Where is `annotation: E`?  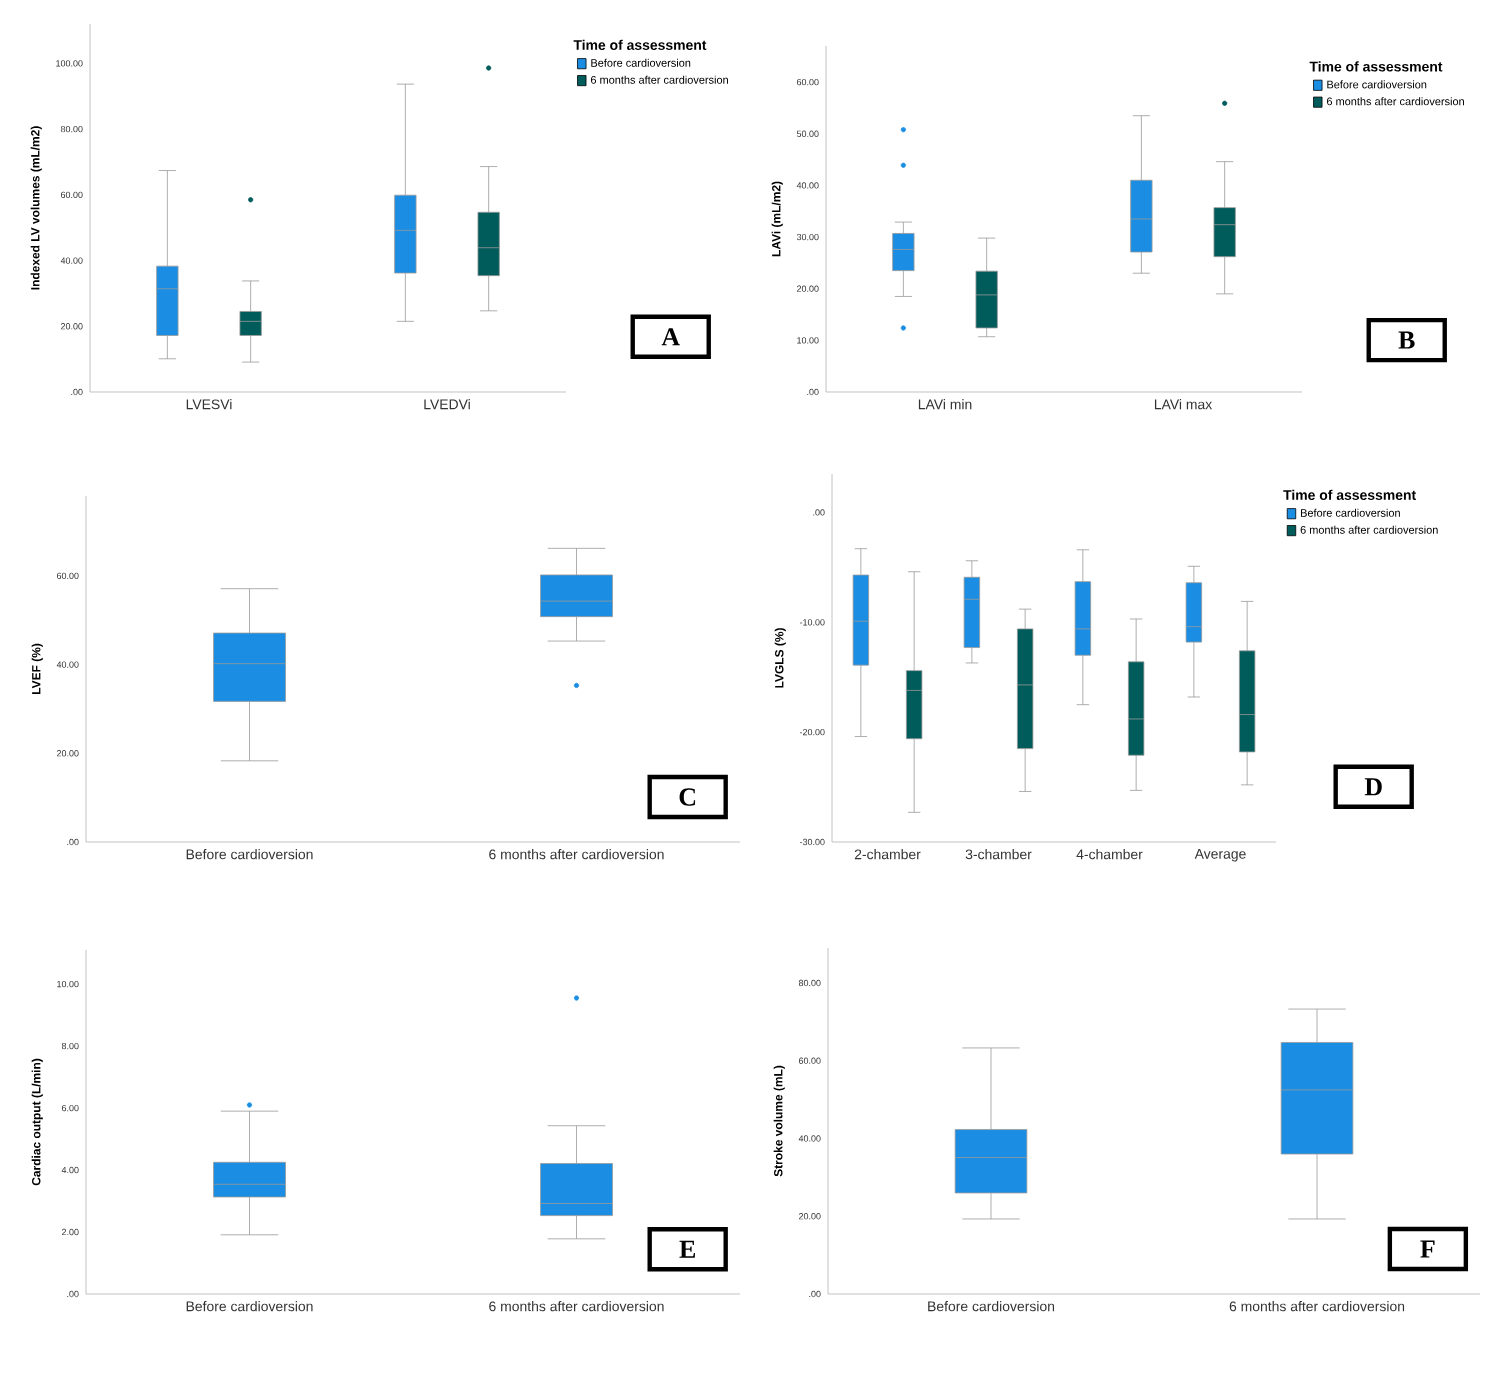 annotation: E is located at coordinates (687, 1249).